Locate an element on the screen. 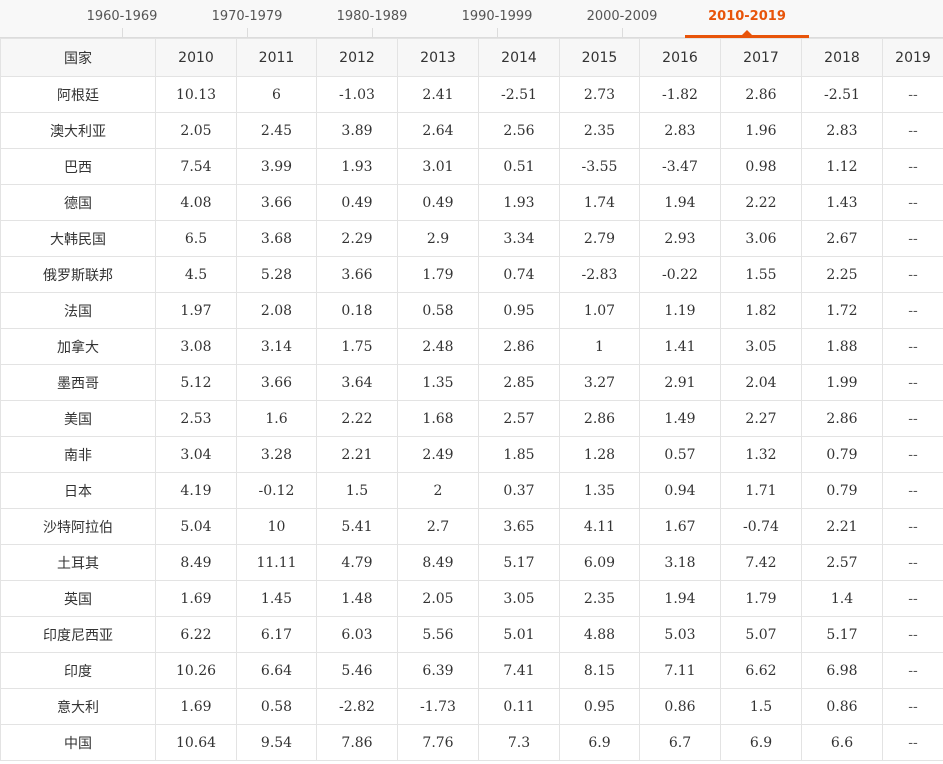  value-cell: 0.79 is located at coordinates (842, 490).